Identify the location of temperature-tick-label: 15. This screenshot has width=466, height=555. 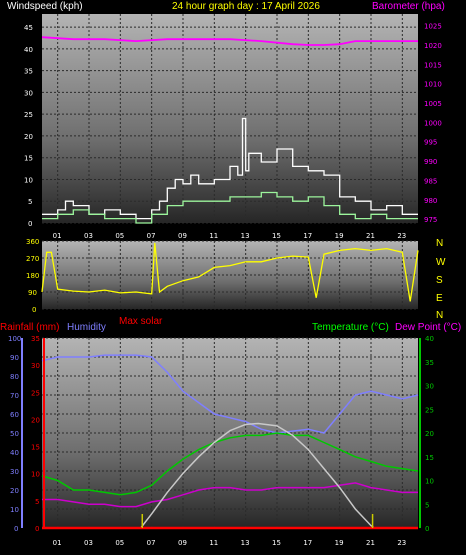
(429, 458).